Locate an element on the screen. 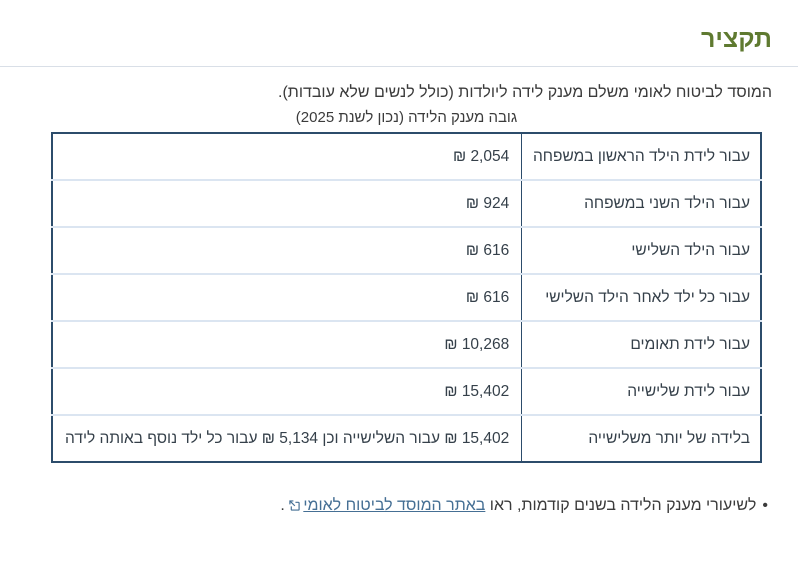  row-label: עבור הילד השלישי is located at coordinates (641, 250).